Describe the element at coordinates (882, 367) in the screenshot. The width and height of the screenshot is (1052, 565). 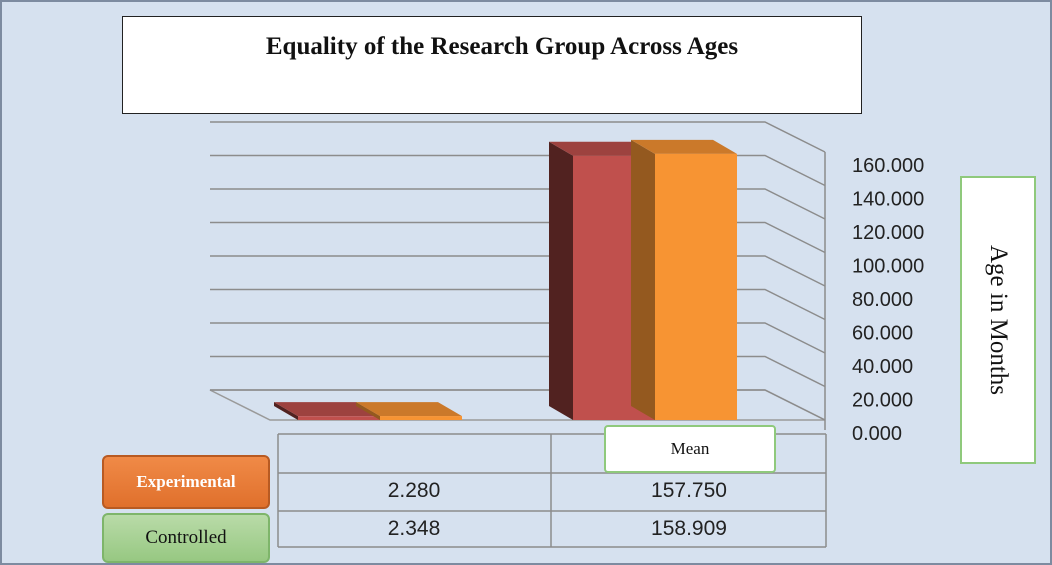
I see `y-tick-label: 40.000` at that location.